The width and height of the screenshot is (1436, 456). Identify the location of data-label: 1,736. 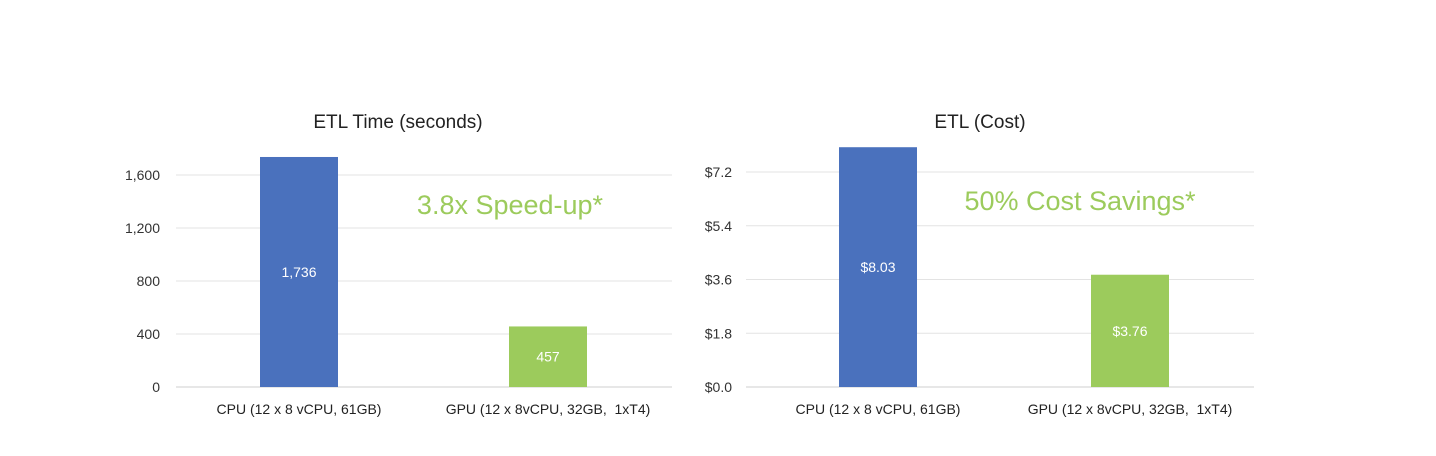
(298, 272).